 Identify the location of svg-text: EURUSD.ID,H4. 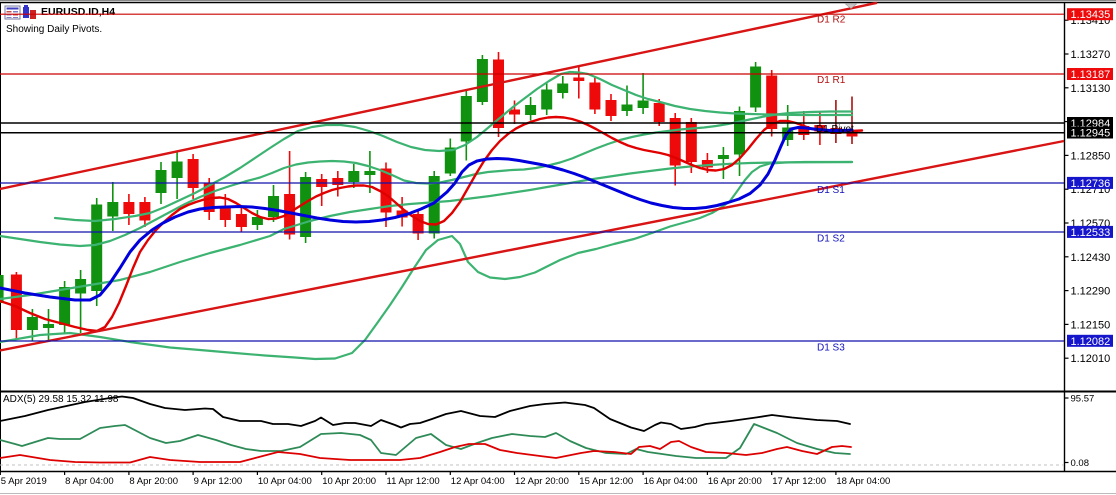
(78, 12).